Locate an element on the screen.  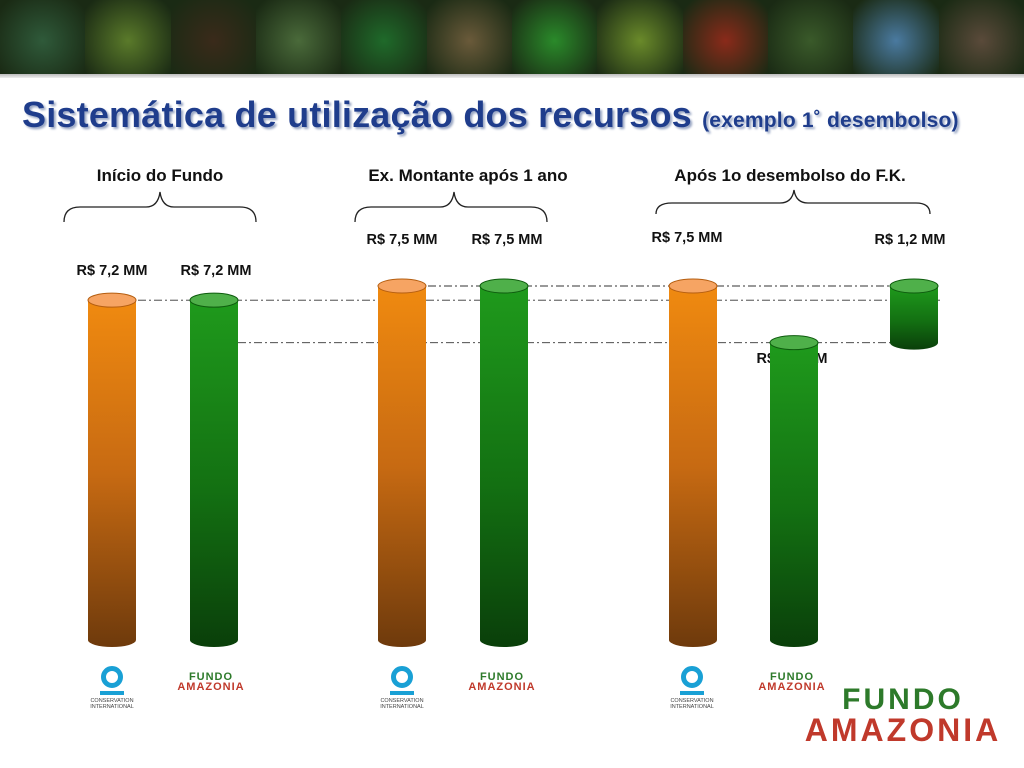
photo-banner is located at coordinates (512, 39).